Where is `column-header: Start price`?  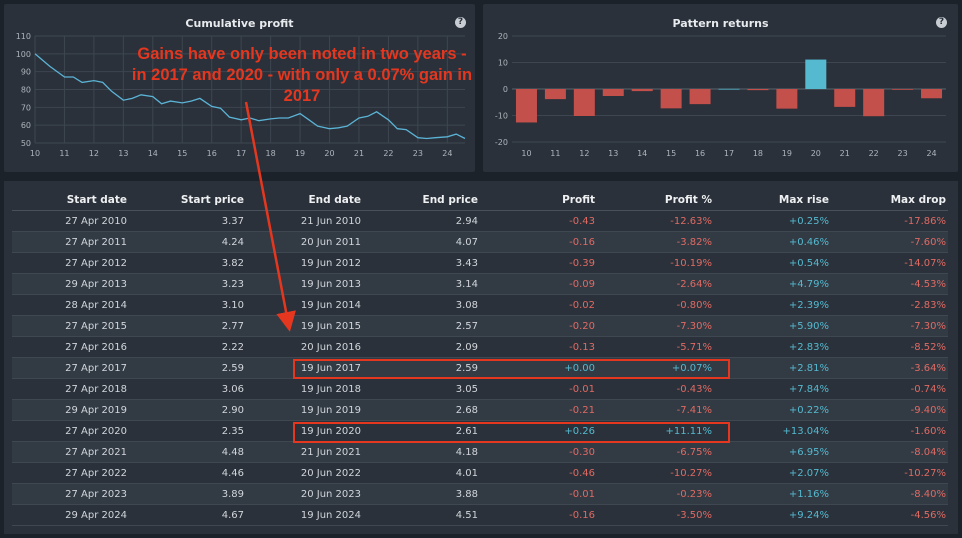 column-header: Start price is located at coordinates (187, 200).